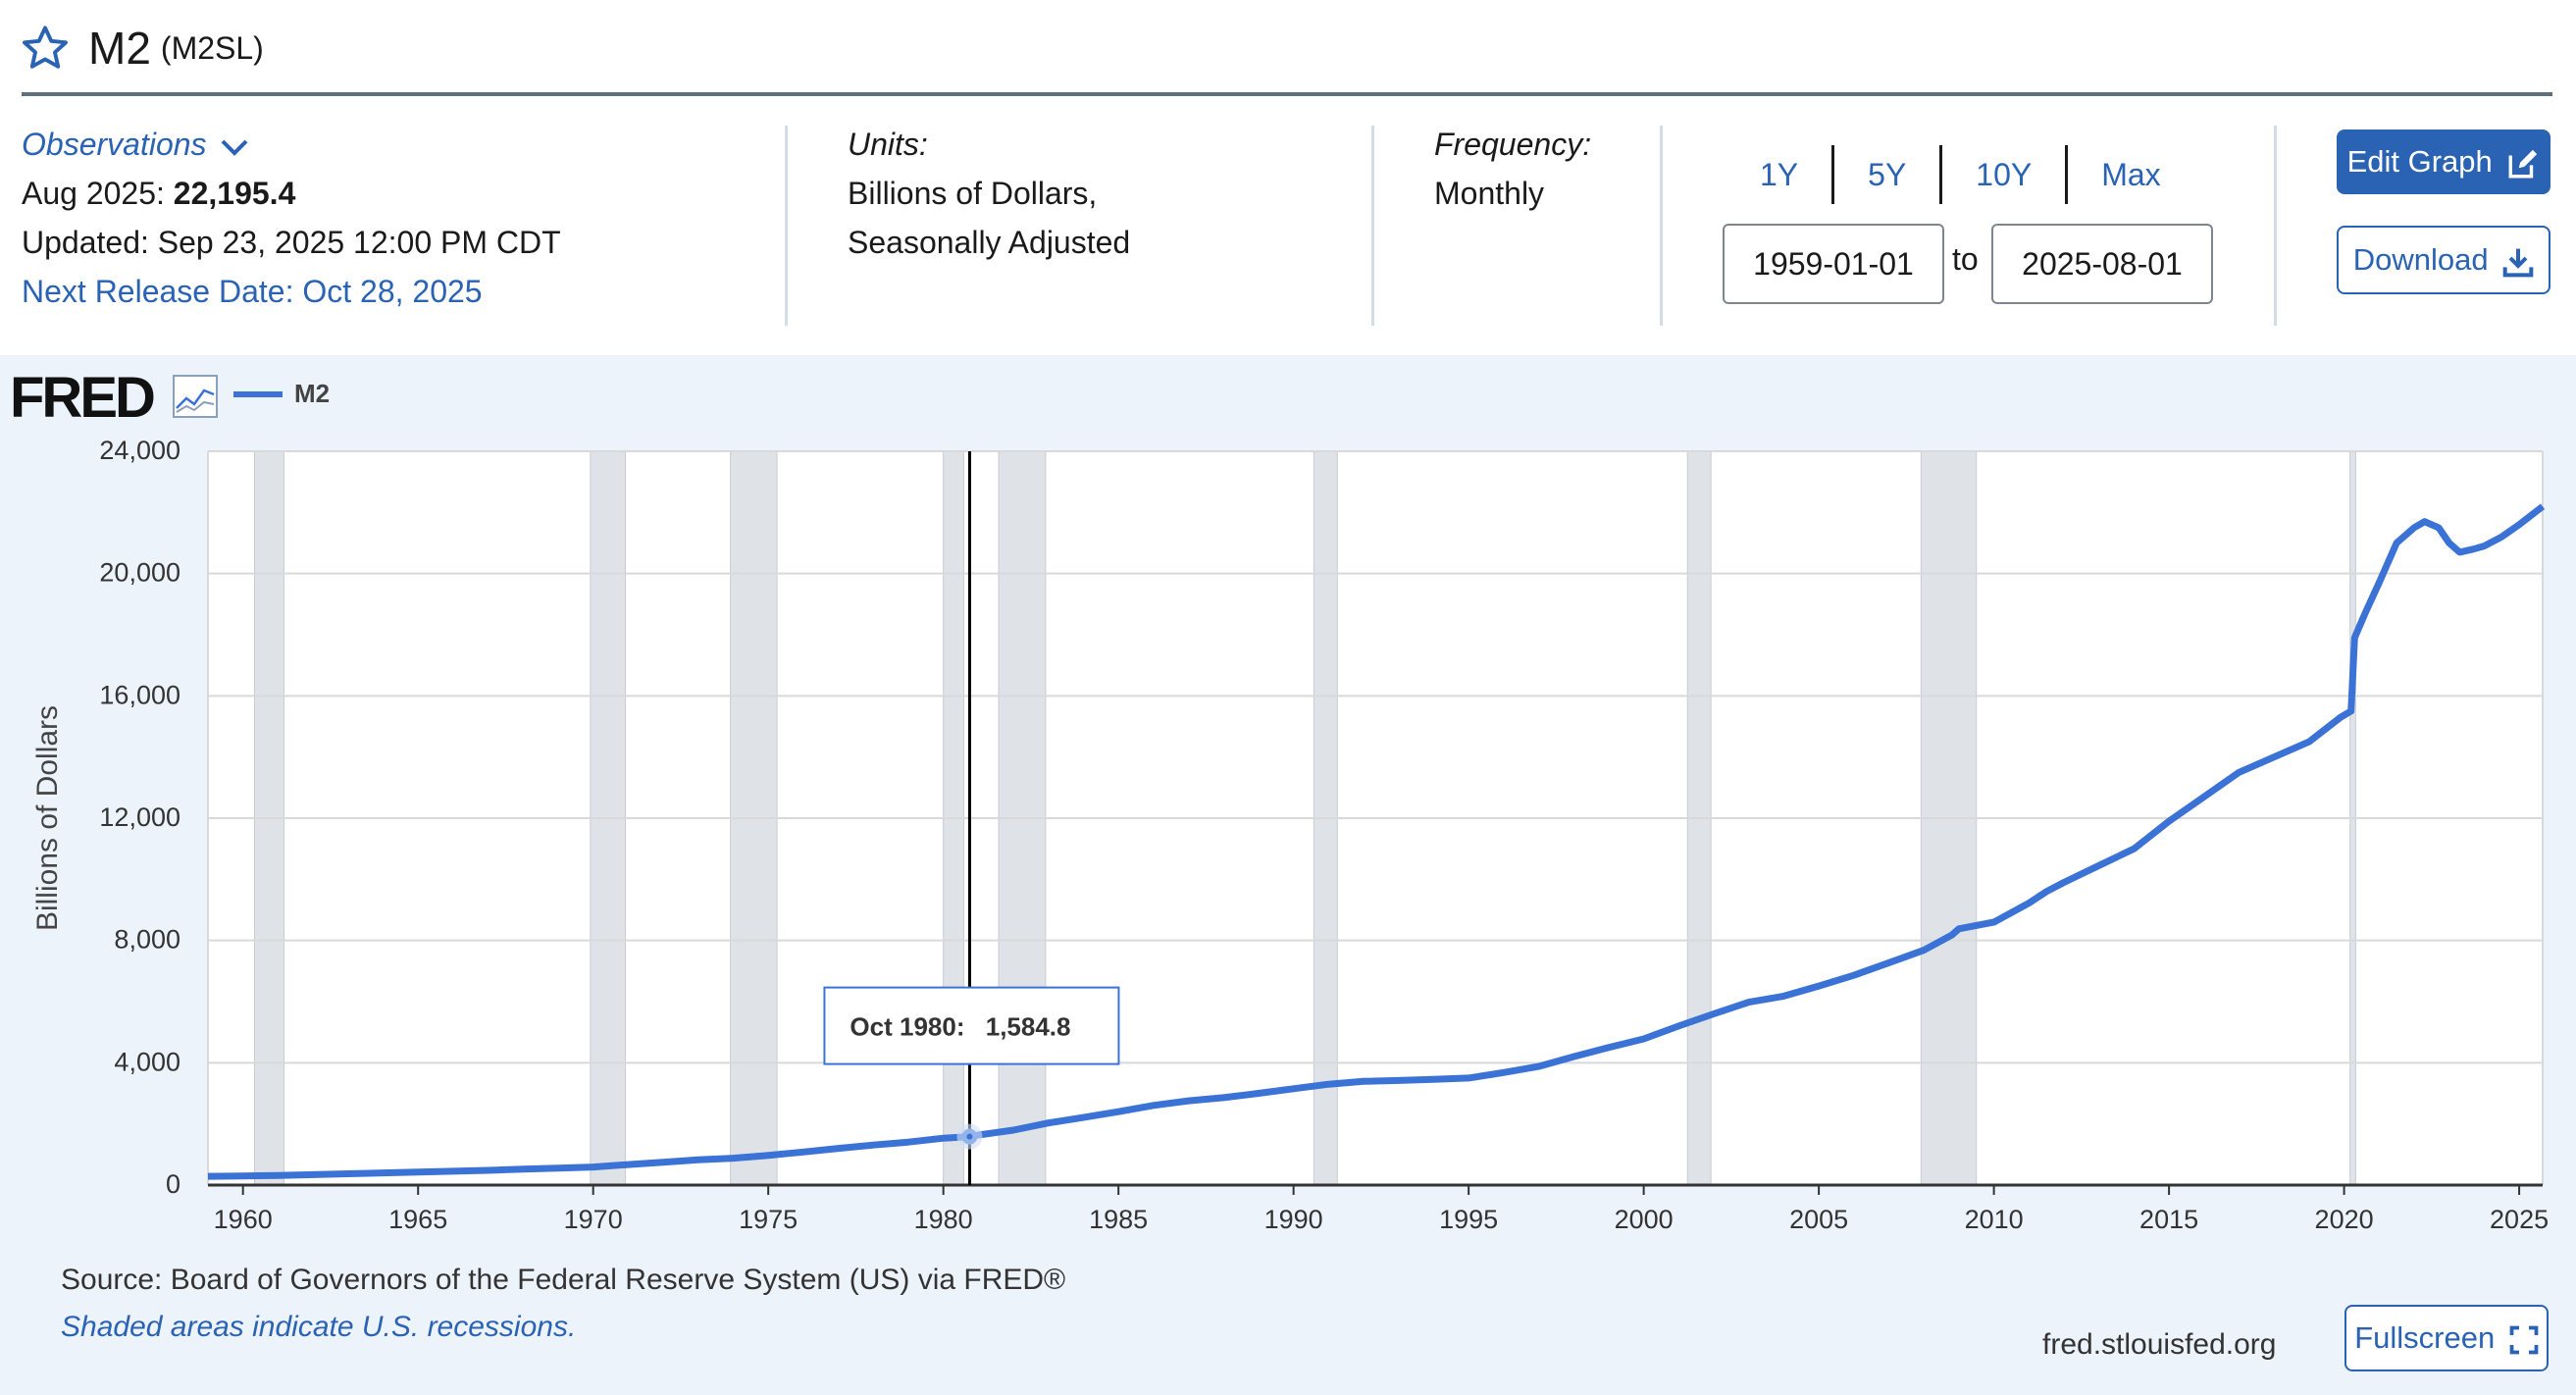  I want to click on observation-value: 22,195.4, so click(234, 193).